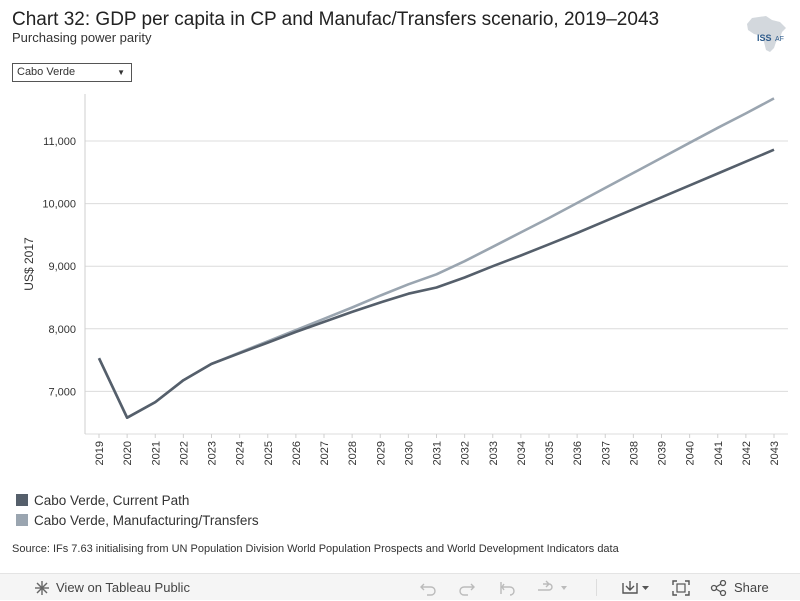  Describe the element at coordinates (775, 453) in the screenshot. I see `x-tick-label: 2043` at that location.